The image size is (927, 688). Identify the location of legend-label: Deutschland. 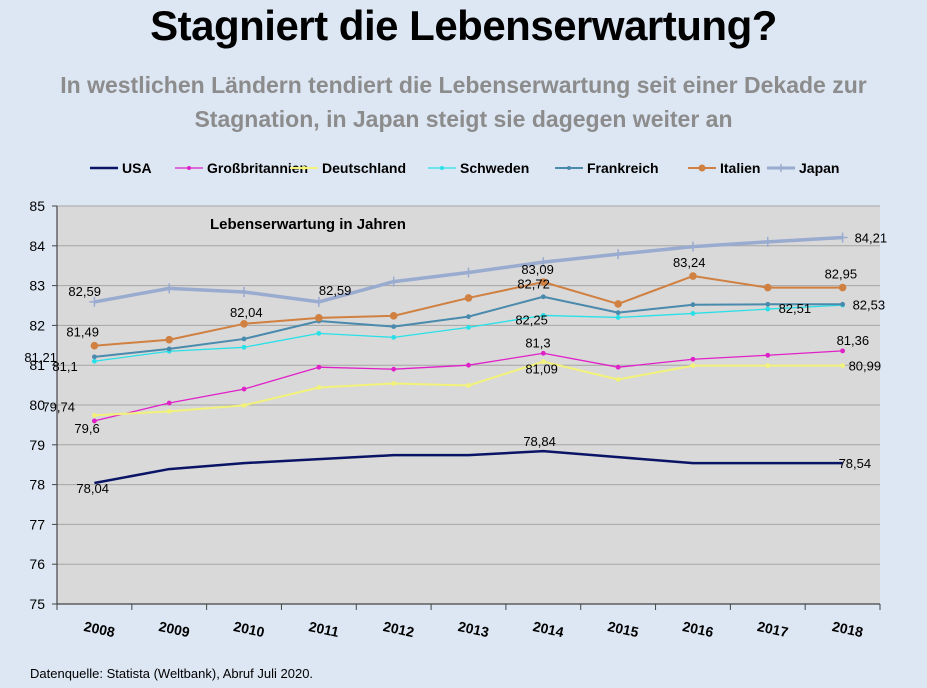
(364, 168).